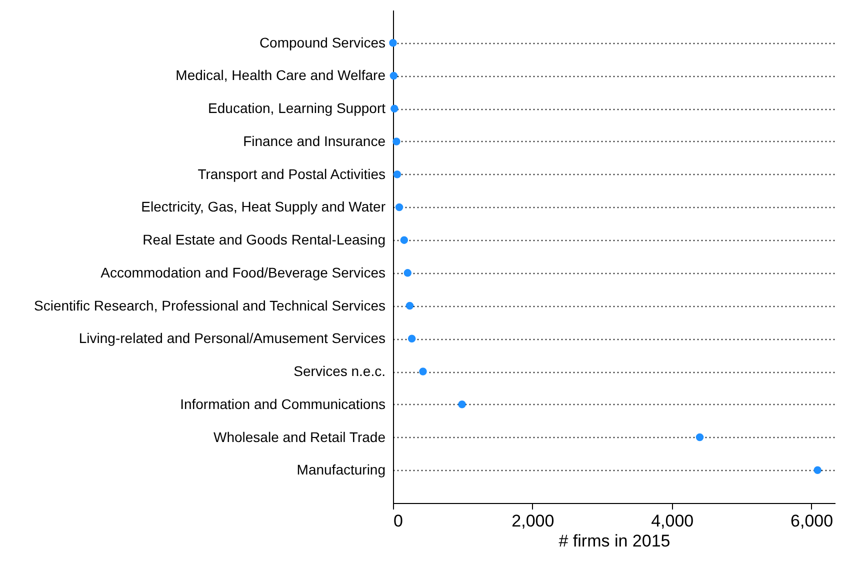 Image resolution: width=853 pixels, height=568 pixels. What do you see at coordinates (812, 521) in the screenshot?
I see `x-tick-label: 6,000` at bounding box center [812, 521].